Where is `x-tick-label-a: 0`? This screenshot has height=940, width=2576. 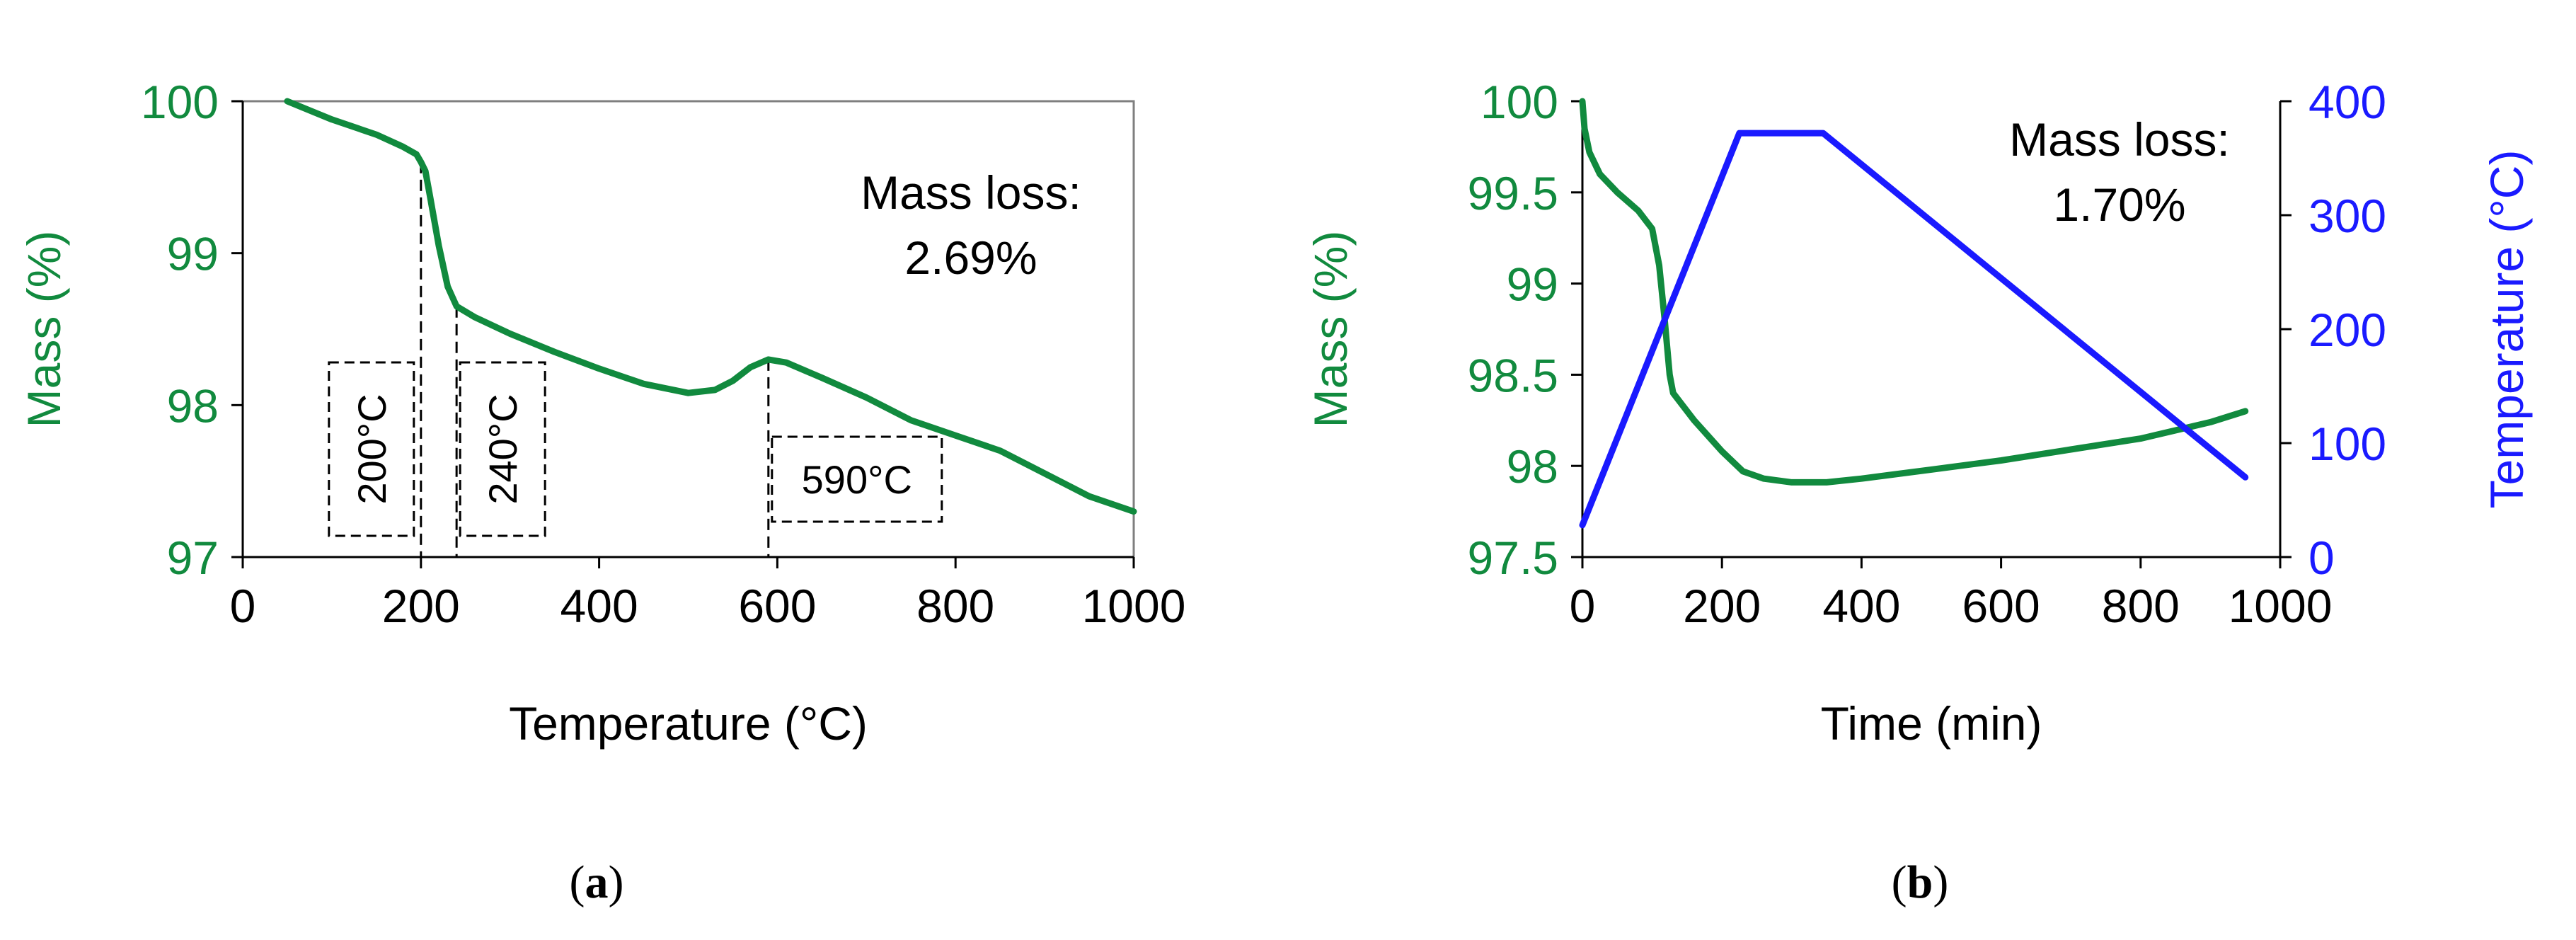
x-tick-label-a: 0 is located at coordinates (243, 606).